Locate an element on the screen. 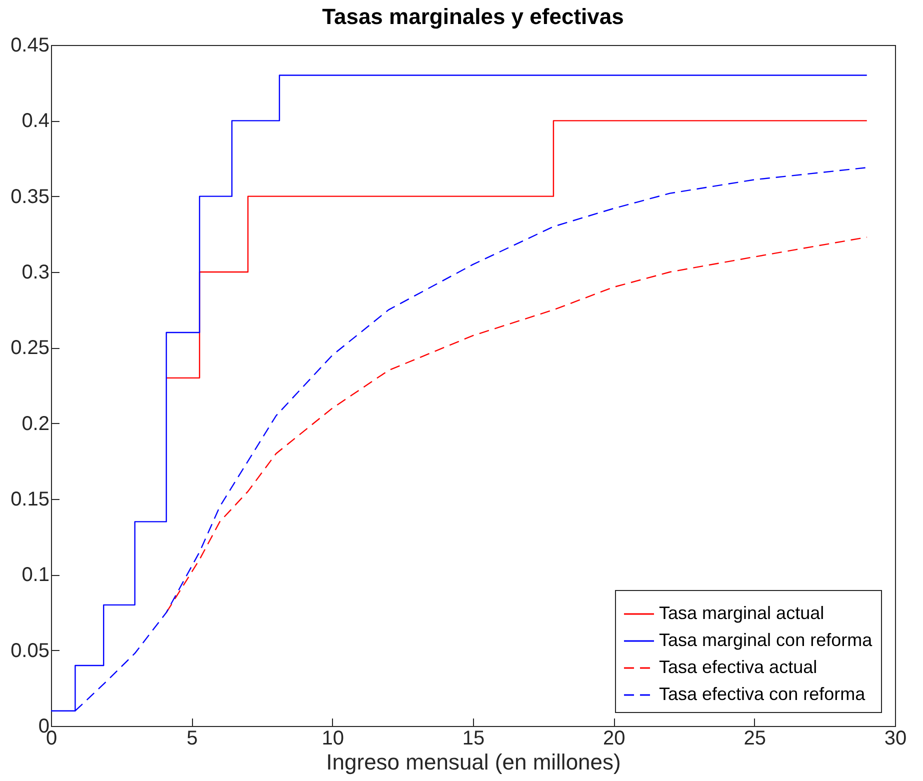 This screenshot has height=781, width=923. x-axis-title: Ingreso mensual (en millones) is located at coordinates (473, 762).